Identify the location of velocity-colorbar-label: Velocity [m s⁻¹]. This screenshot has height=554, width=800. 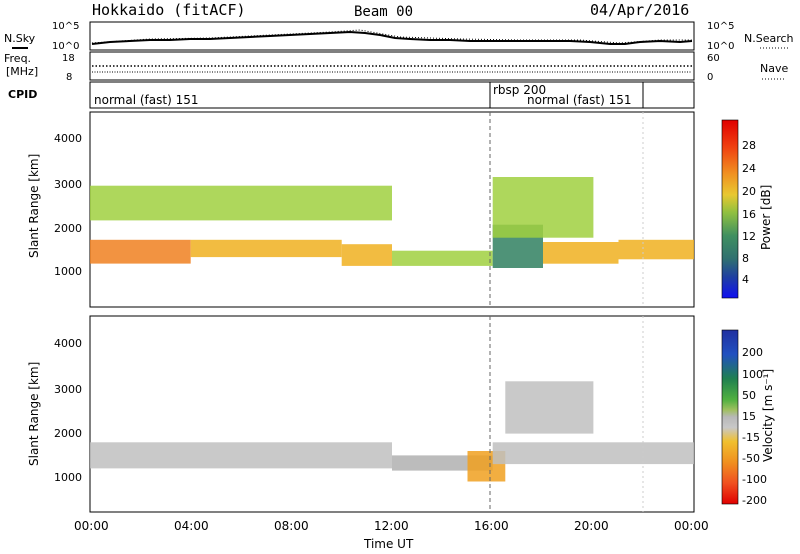
(768, 415).